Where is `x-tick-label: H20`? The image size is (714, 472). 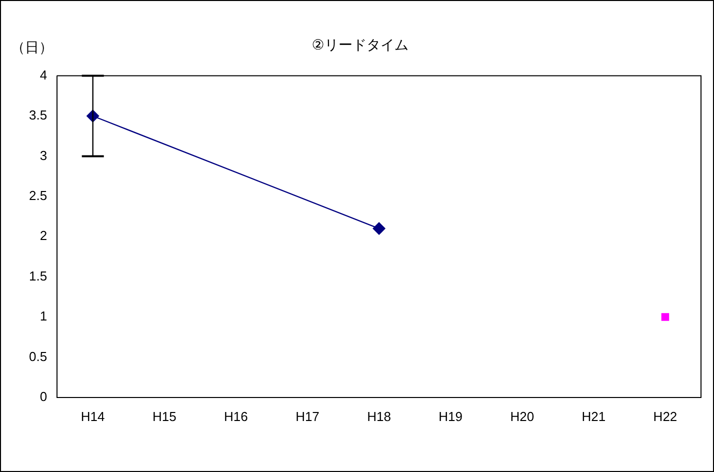
x-tick-label: H20 is located at coordinates (522, 416).